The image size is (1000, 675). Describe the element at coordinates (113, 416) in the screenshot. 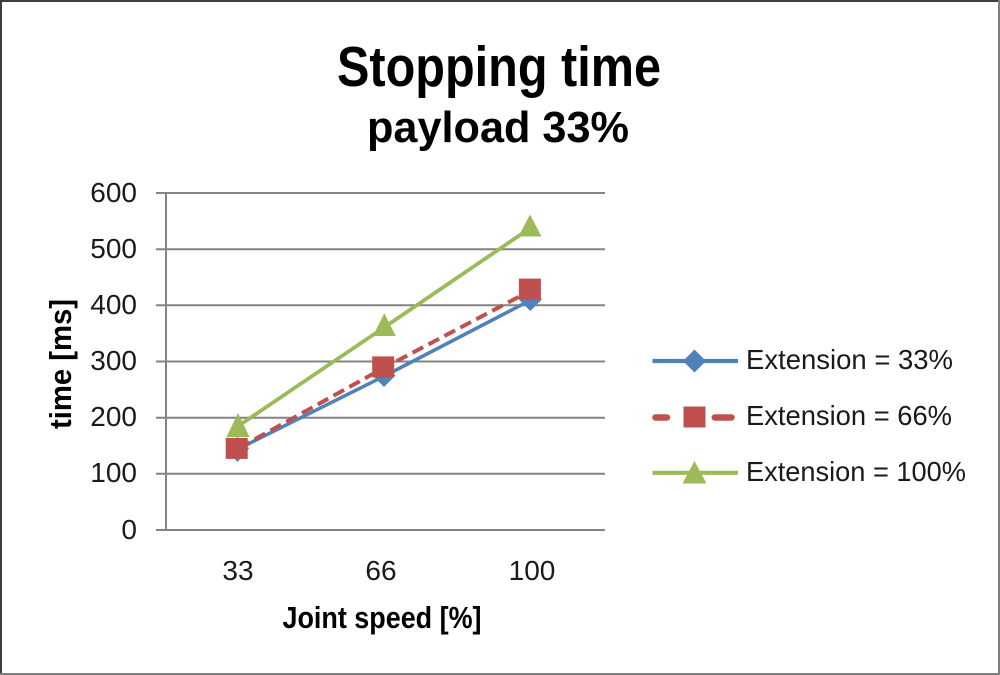

I see `svg-text: 200` at that location.